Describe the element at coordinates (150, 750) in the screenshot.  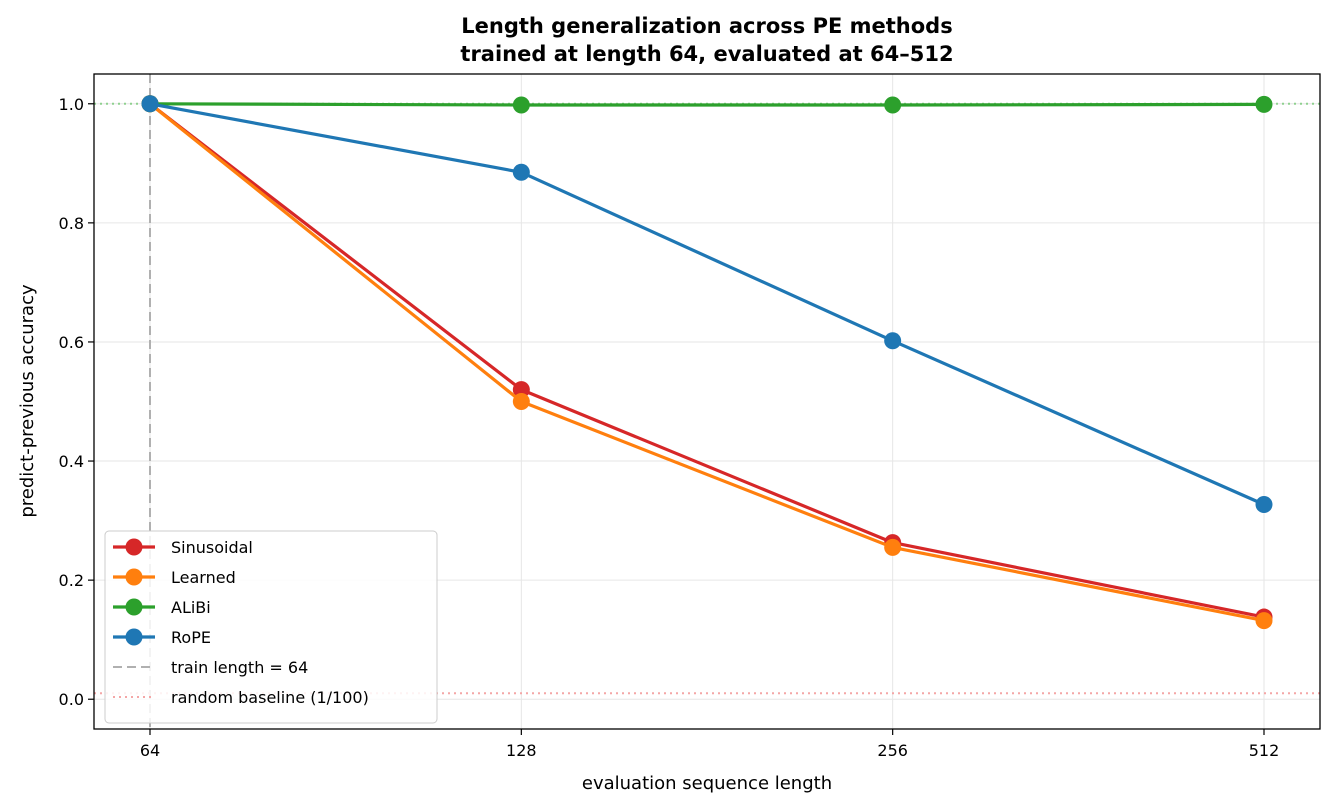
I see `x-tick-label: 64` at that location.